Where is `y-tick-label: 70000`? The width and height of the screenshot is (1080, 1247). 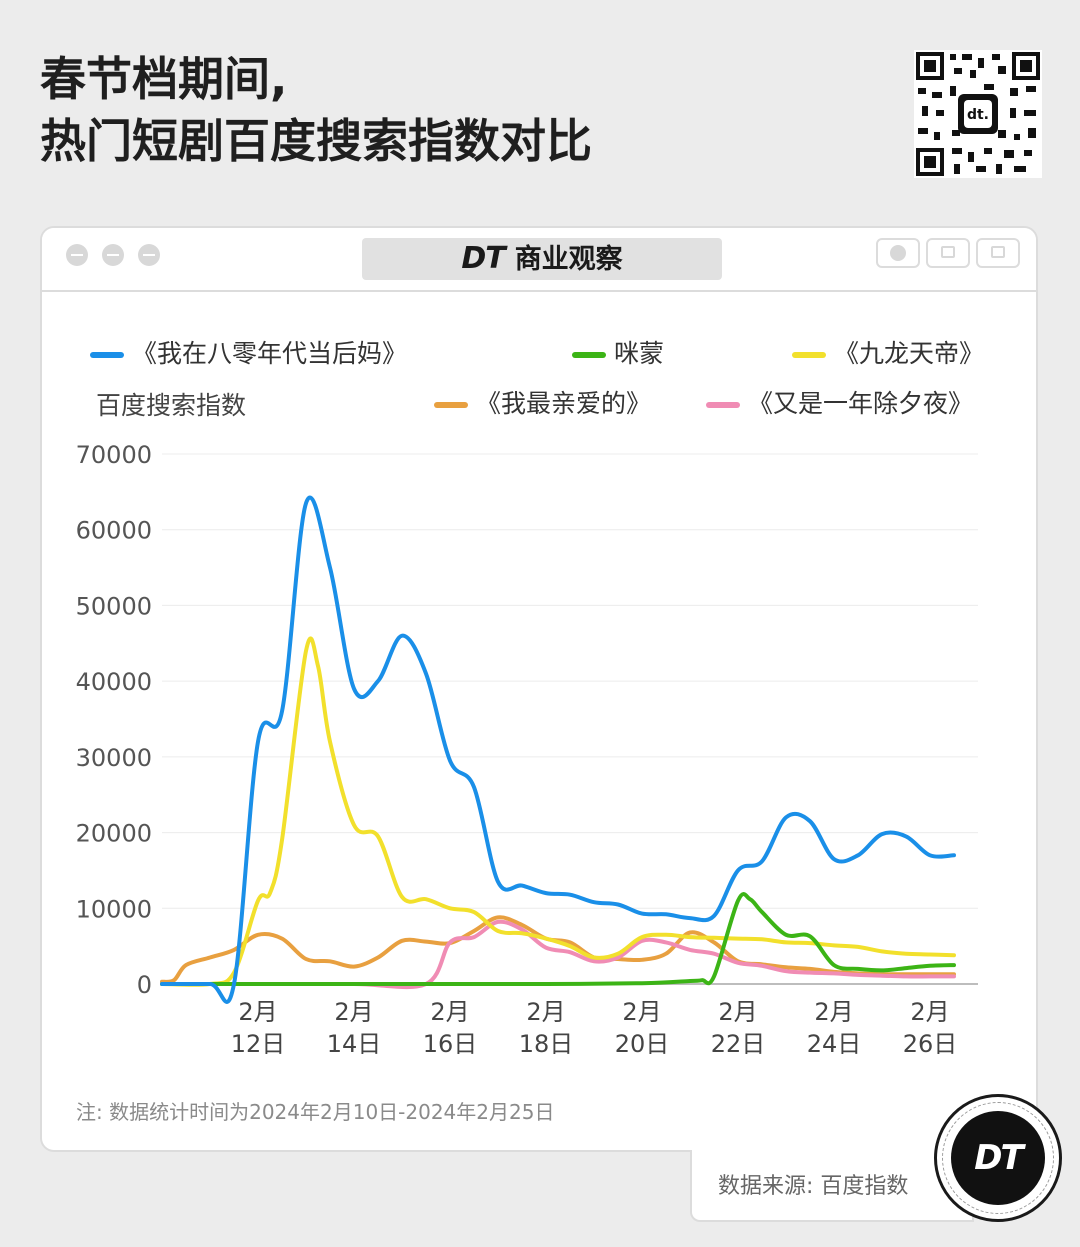 y-tick-label: 70000 is located at coordinates (114, 455).